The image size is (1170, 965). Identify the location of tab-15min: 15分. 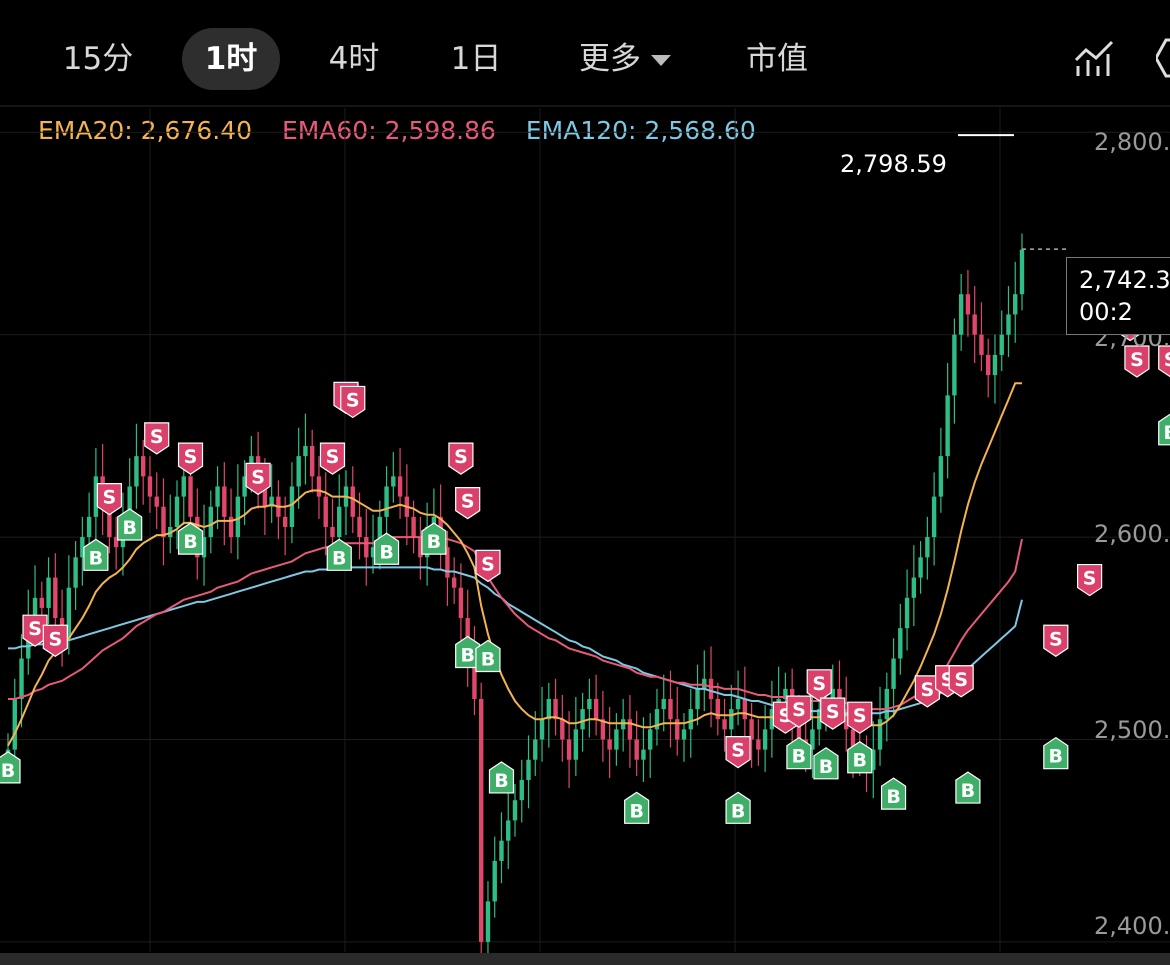
(98, 59).